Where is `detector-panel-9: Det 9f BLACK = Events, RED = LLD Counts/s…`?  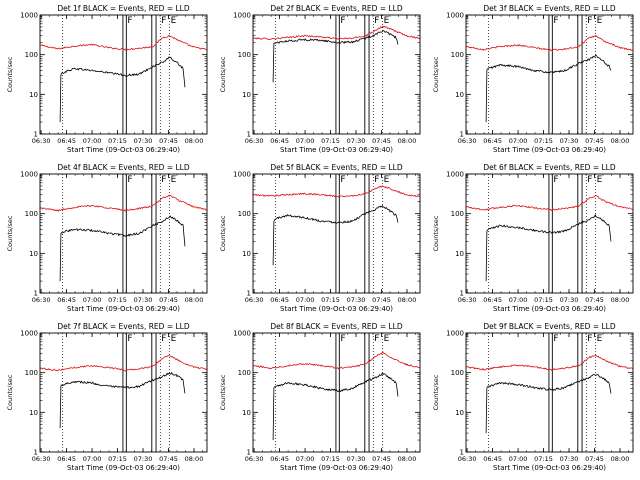 detector-panel-9: Det 9f BLACK = Events, RED = LLD Counts/s… is located at coordinates (533, 397).